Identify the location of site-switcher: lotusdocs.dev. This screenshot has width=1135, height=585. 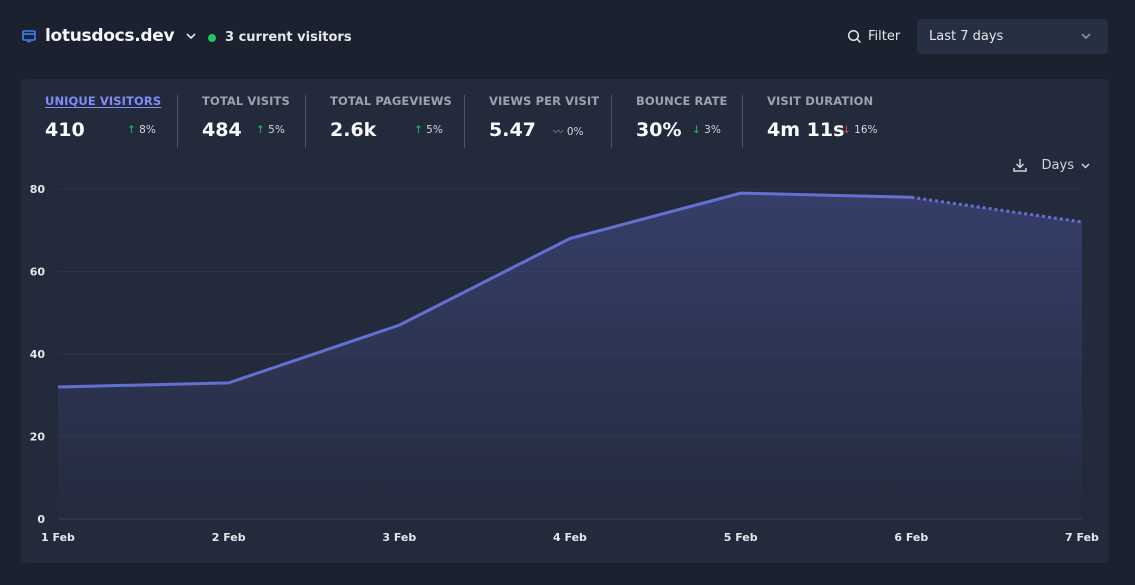
(110, 36).